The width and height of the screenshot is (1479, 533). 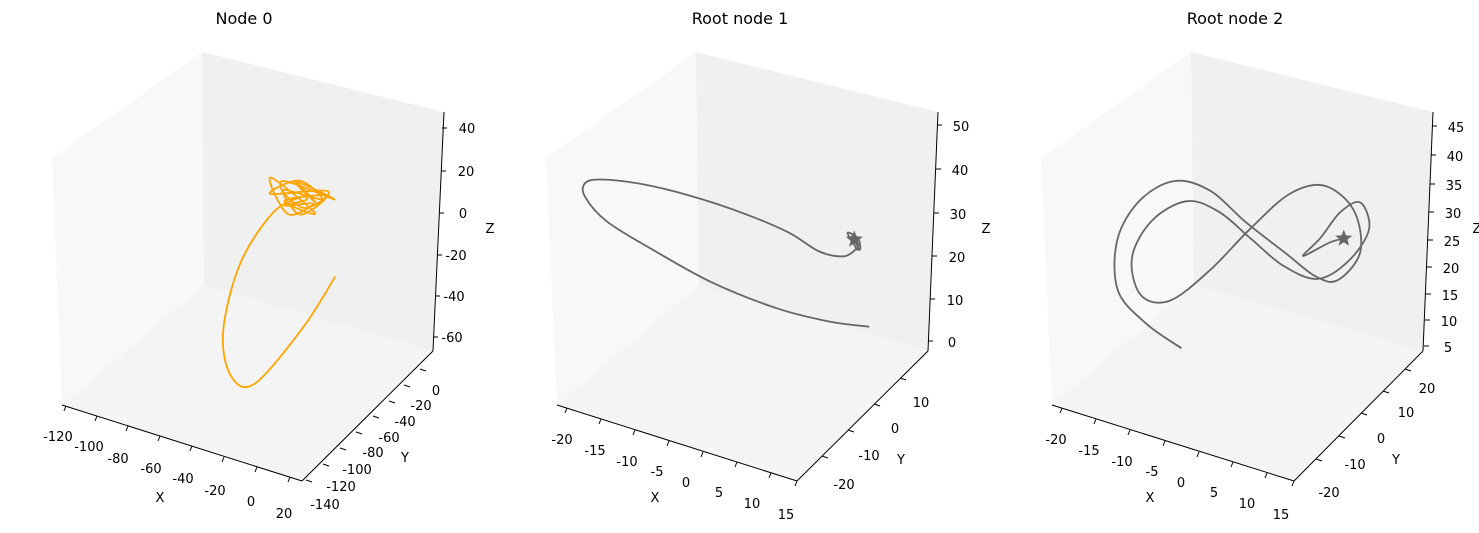 I want to click on x-tick-label: -80, so click(x=117, y=459).